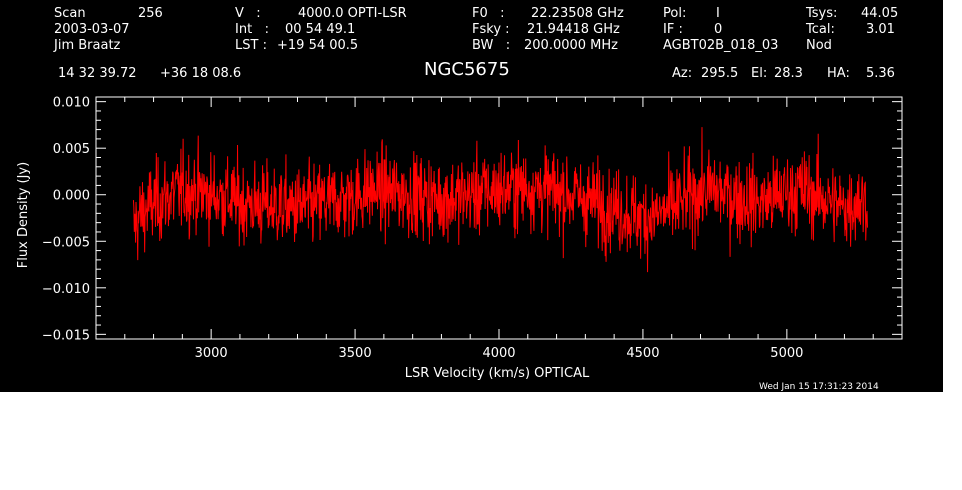 The width and height of the screenshot is (962, 490). Describe the element at coordinates (497, 373) in the screenshot. I see `x-axis-label: LSR Velocity (km/s) OPTICAL` at that location.